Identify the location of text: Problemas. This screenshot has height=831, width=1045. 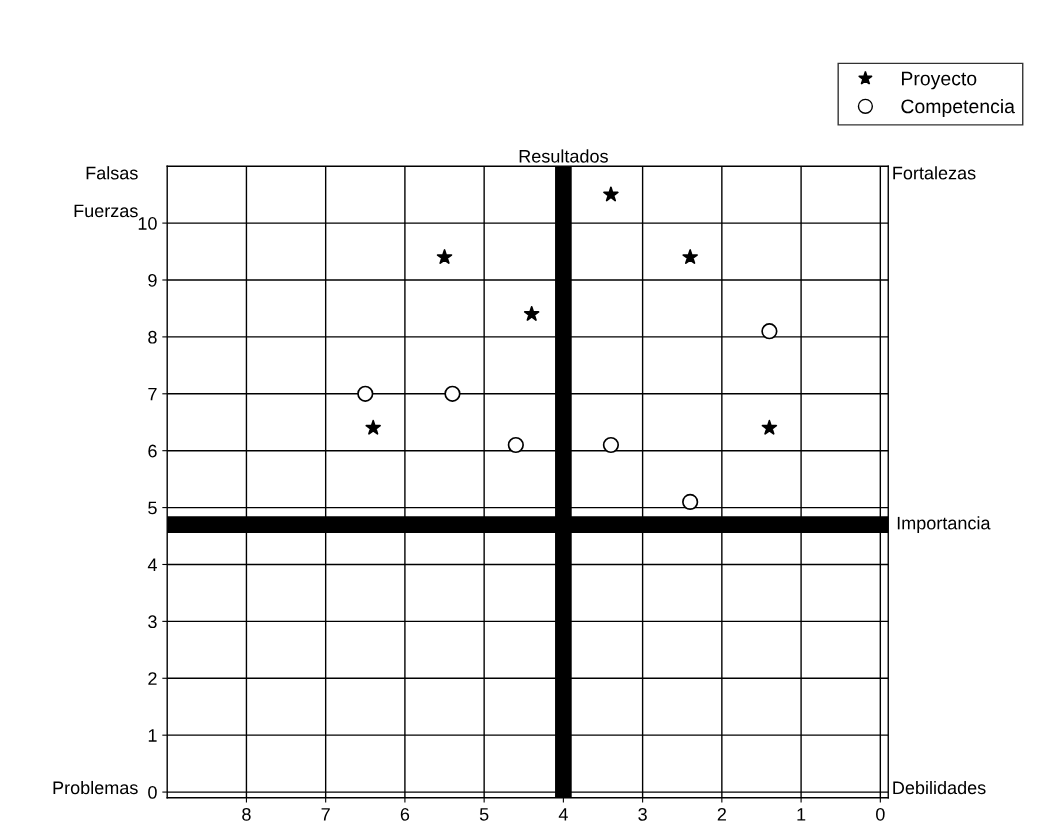
(95, 787).